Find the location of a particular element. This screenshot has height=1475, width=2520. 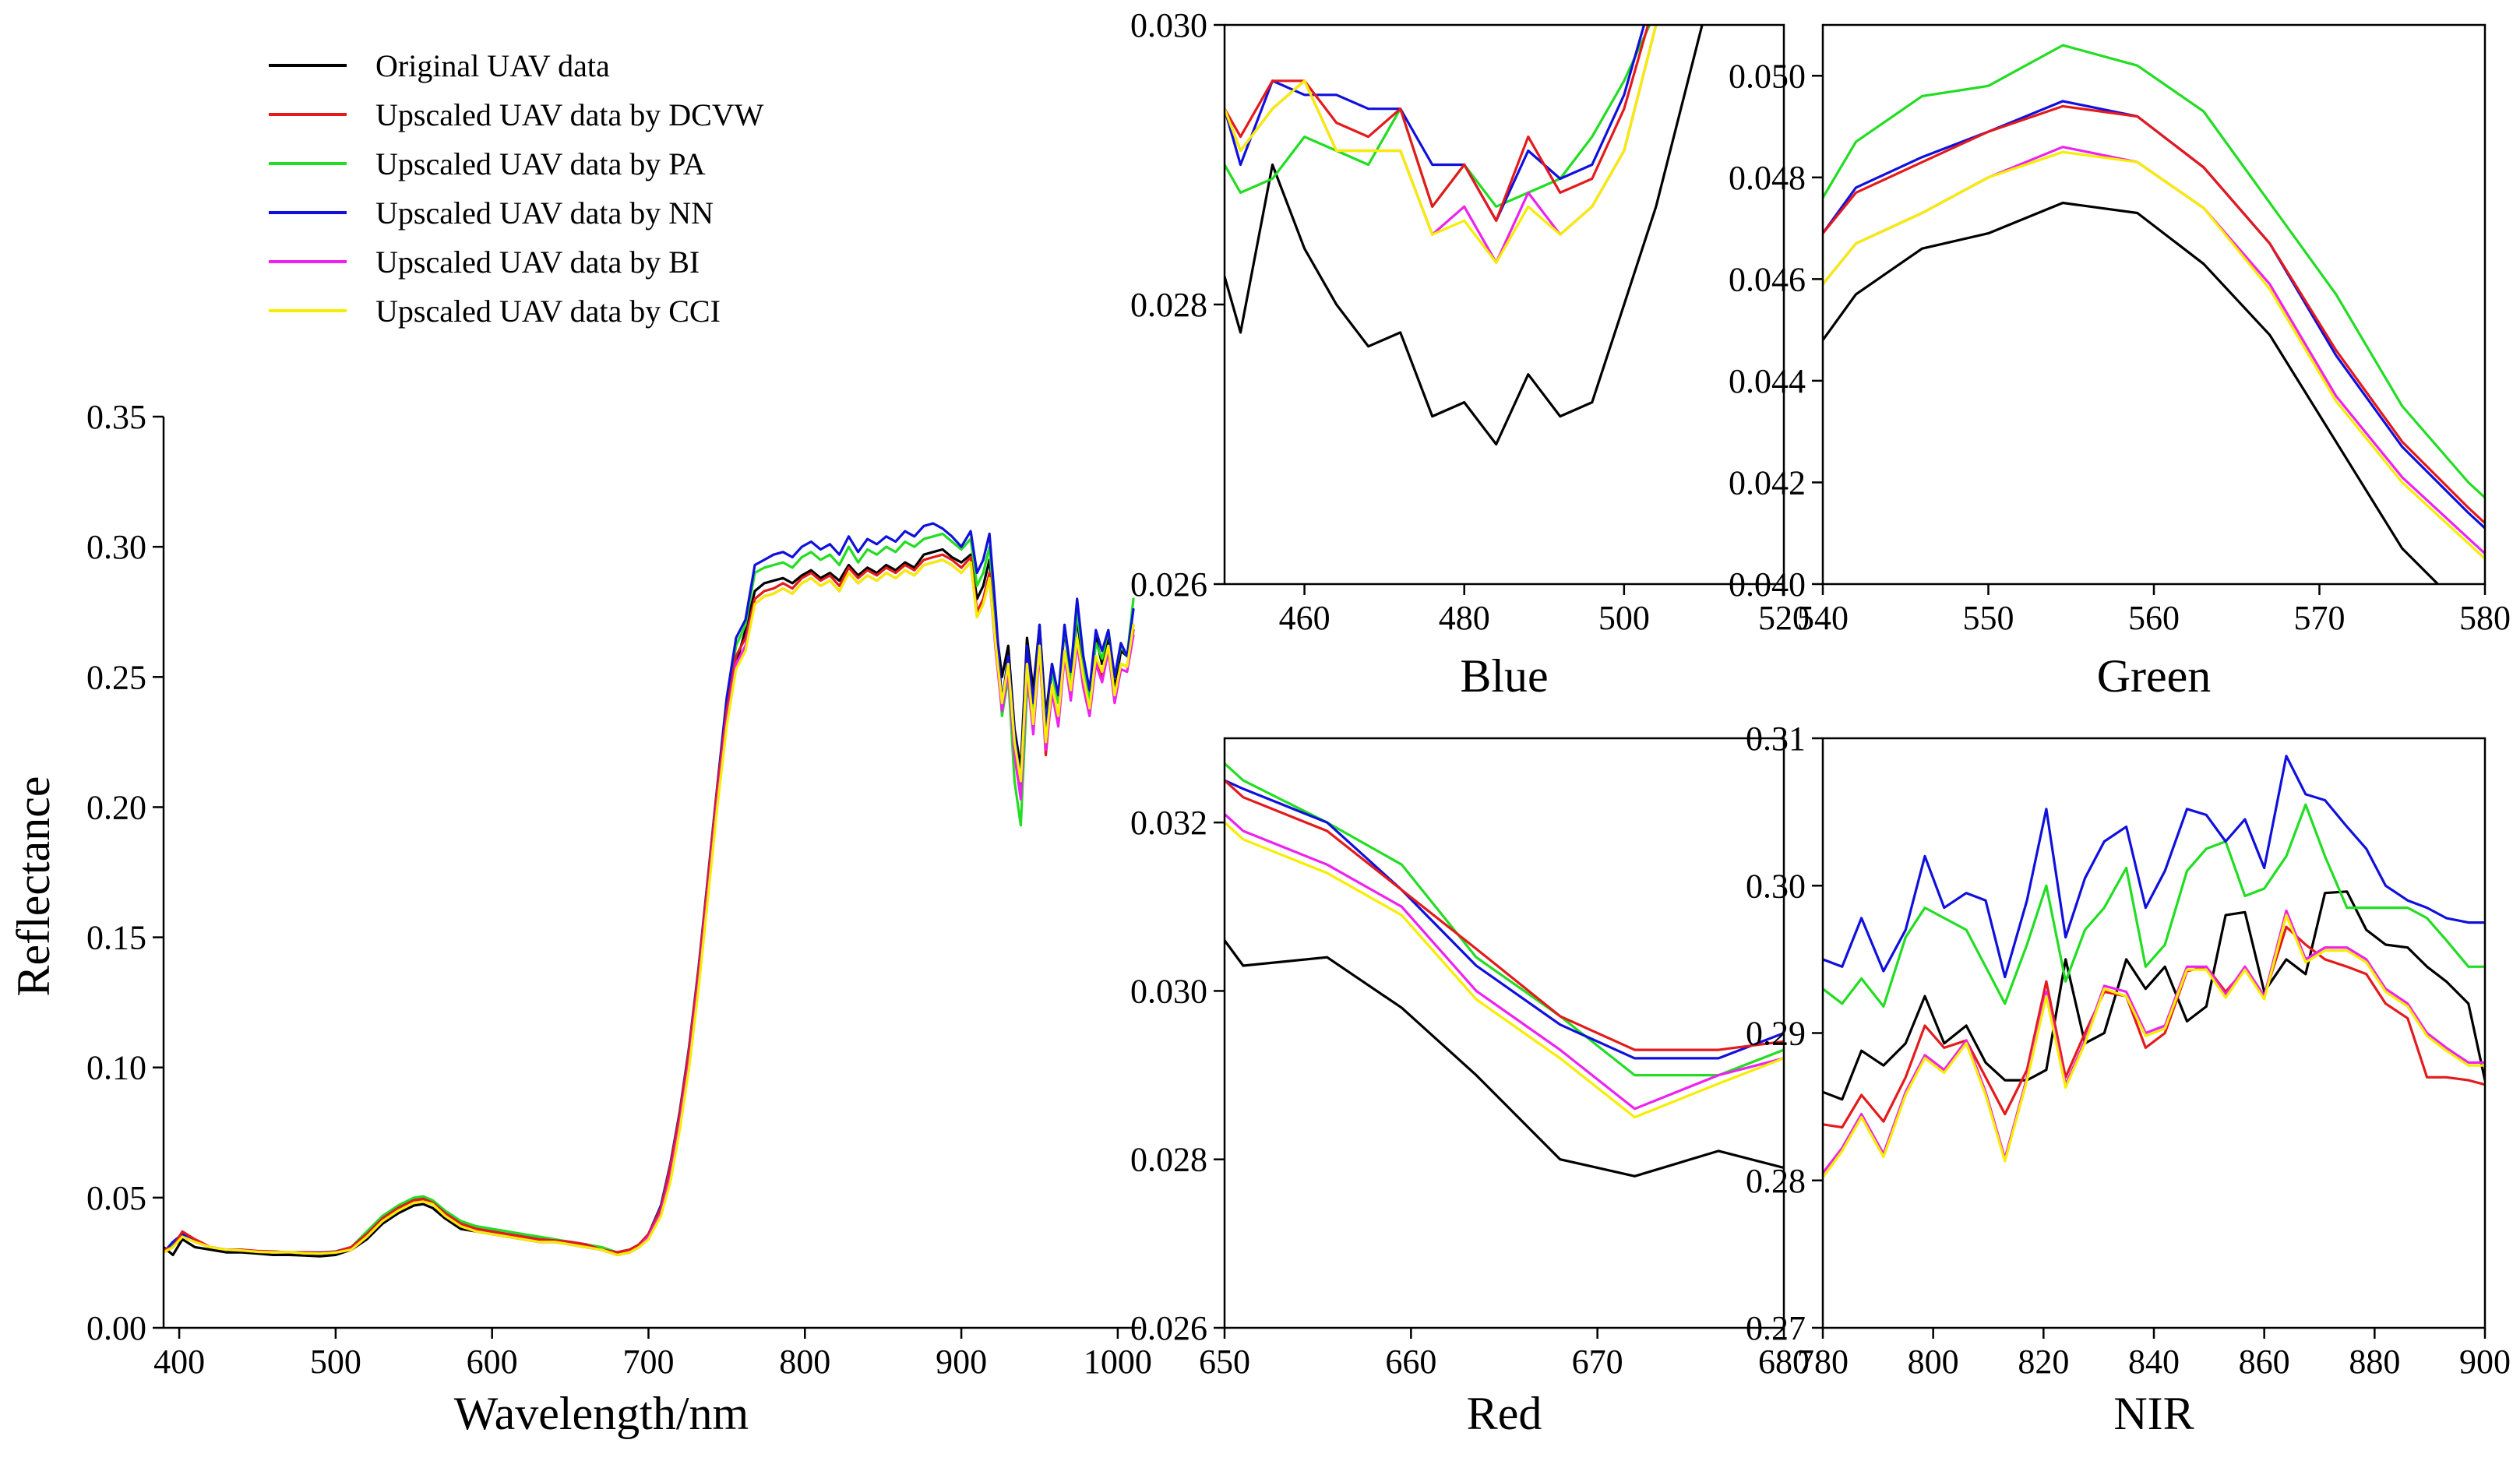

green-x-tick-label: 570 is located at coordinates (2320, 618).